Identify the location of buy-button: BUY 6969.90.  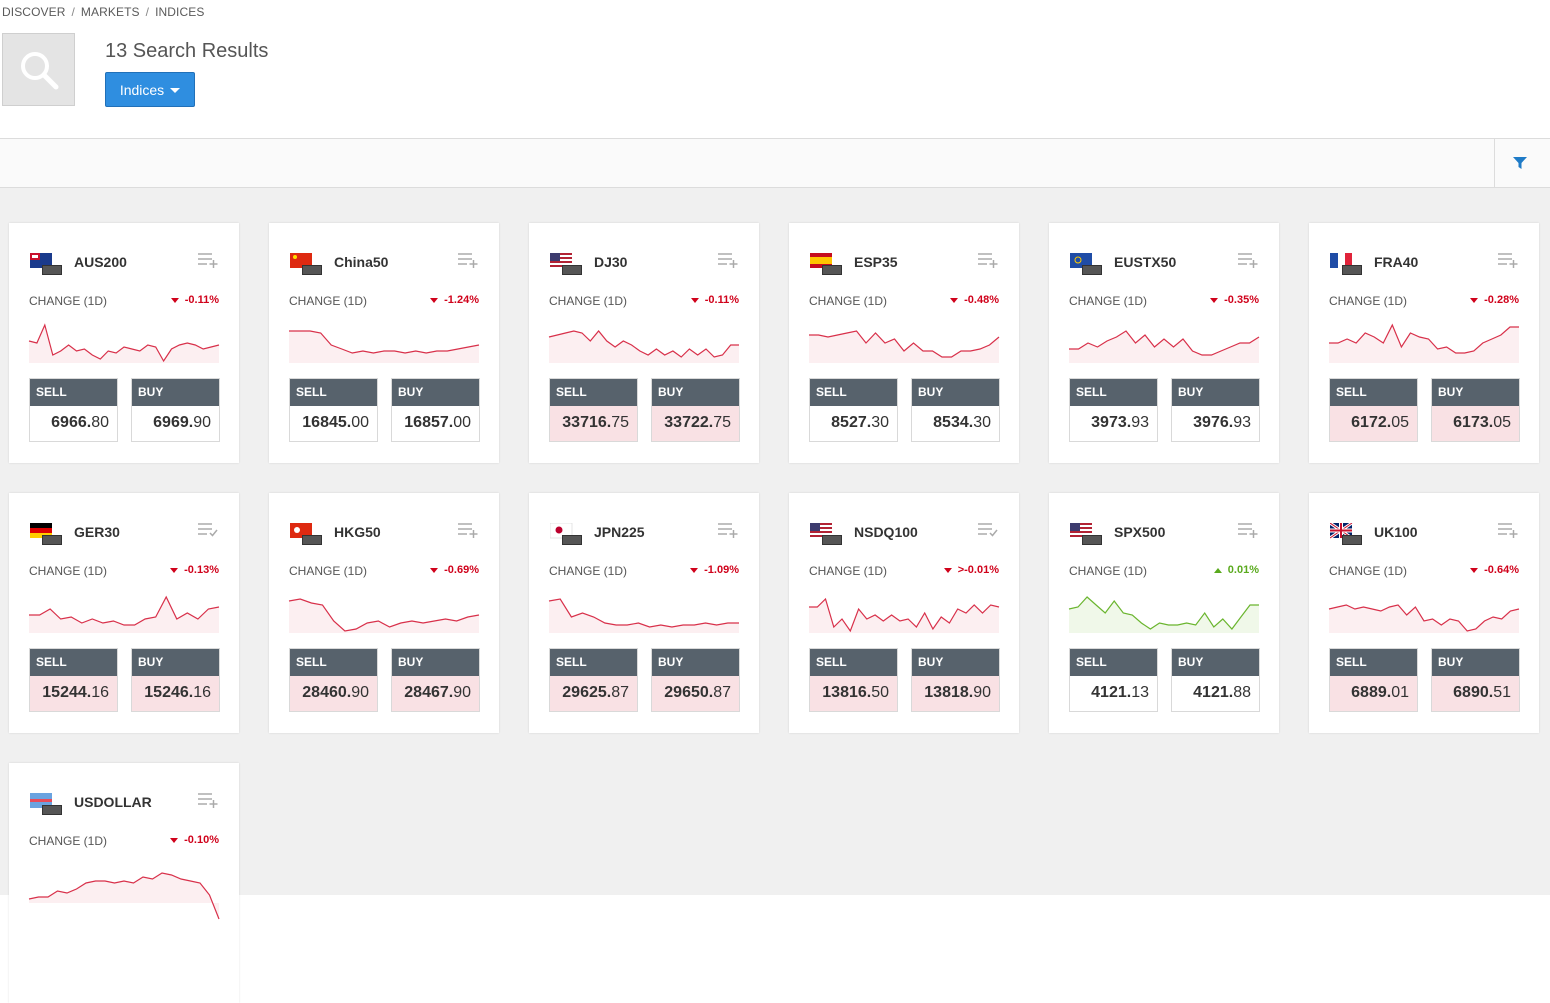
(175, 410).